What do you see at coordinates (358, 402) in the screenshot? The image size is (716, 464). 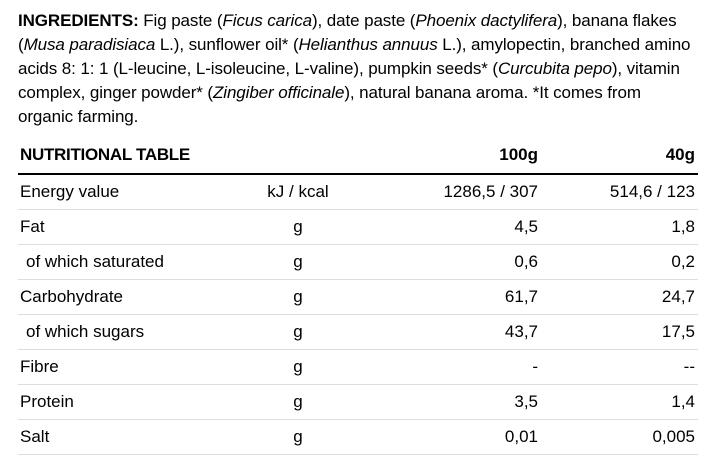 I see `table-row: Protein g 3,5 1,4` at bounding box center [358, 402].